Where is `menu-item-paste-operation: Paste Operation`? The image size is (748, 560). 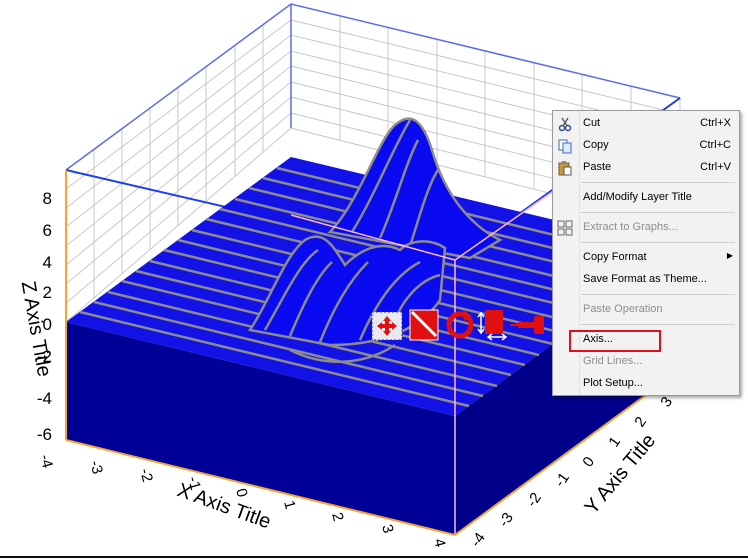 menu-item-paste-operation: Paste Operation is located at coordinates (646, 310).